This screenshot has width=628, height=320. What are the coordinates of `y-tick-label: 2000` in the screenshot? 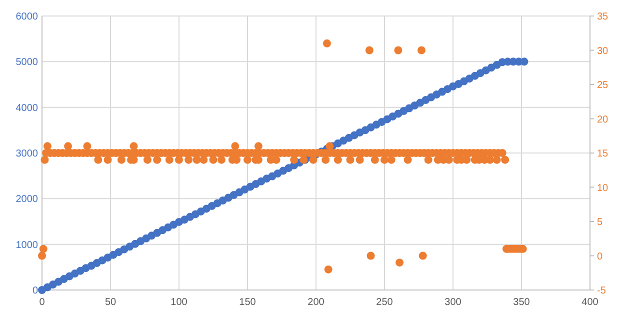 It's located at (27, 200).